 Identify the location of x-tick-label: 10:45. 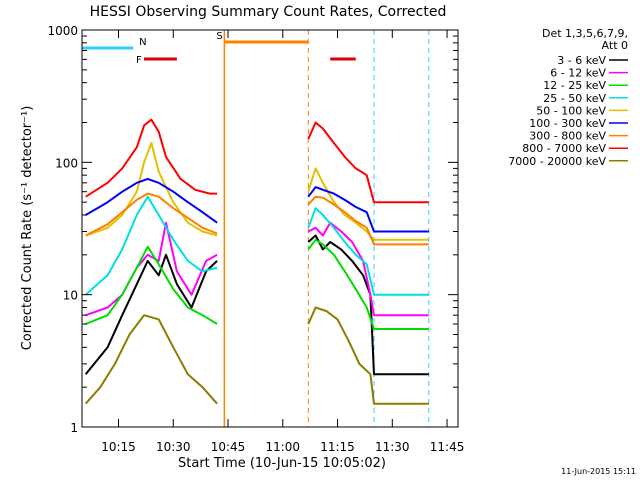
(228, 447).